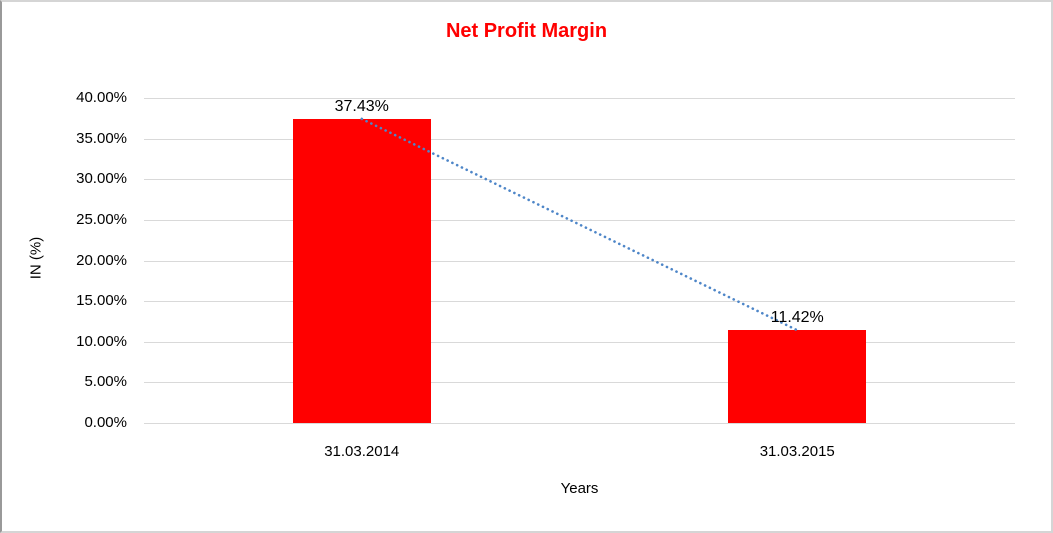  I want to click on data-label-2014: 37.43%, so click(361, 106).